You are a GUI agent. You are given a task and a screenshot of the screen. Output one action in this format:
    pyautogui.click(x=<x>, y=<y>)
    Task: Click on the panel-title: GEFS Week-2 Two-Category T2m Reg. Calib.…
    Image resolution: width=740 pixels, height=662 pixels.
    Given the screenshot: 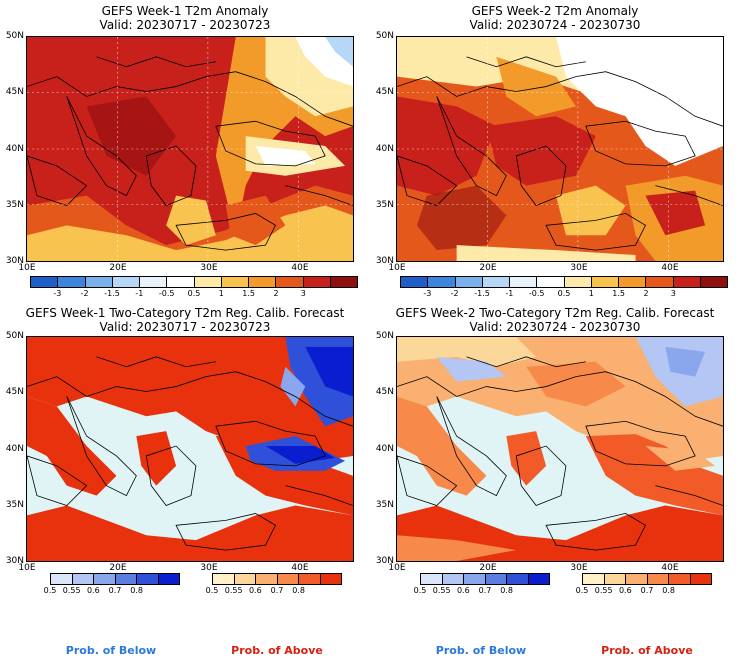 What is the action you would take?
    pyautogui.click(x=555, y=313)
    